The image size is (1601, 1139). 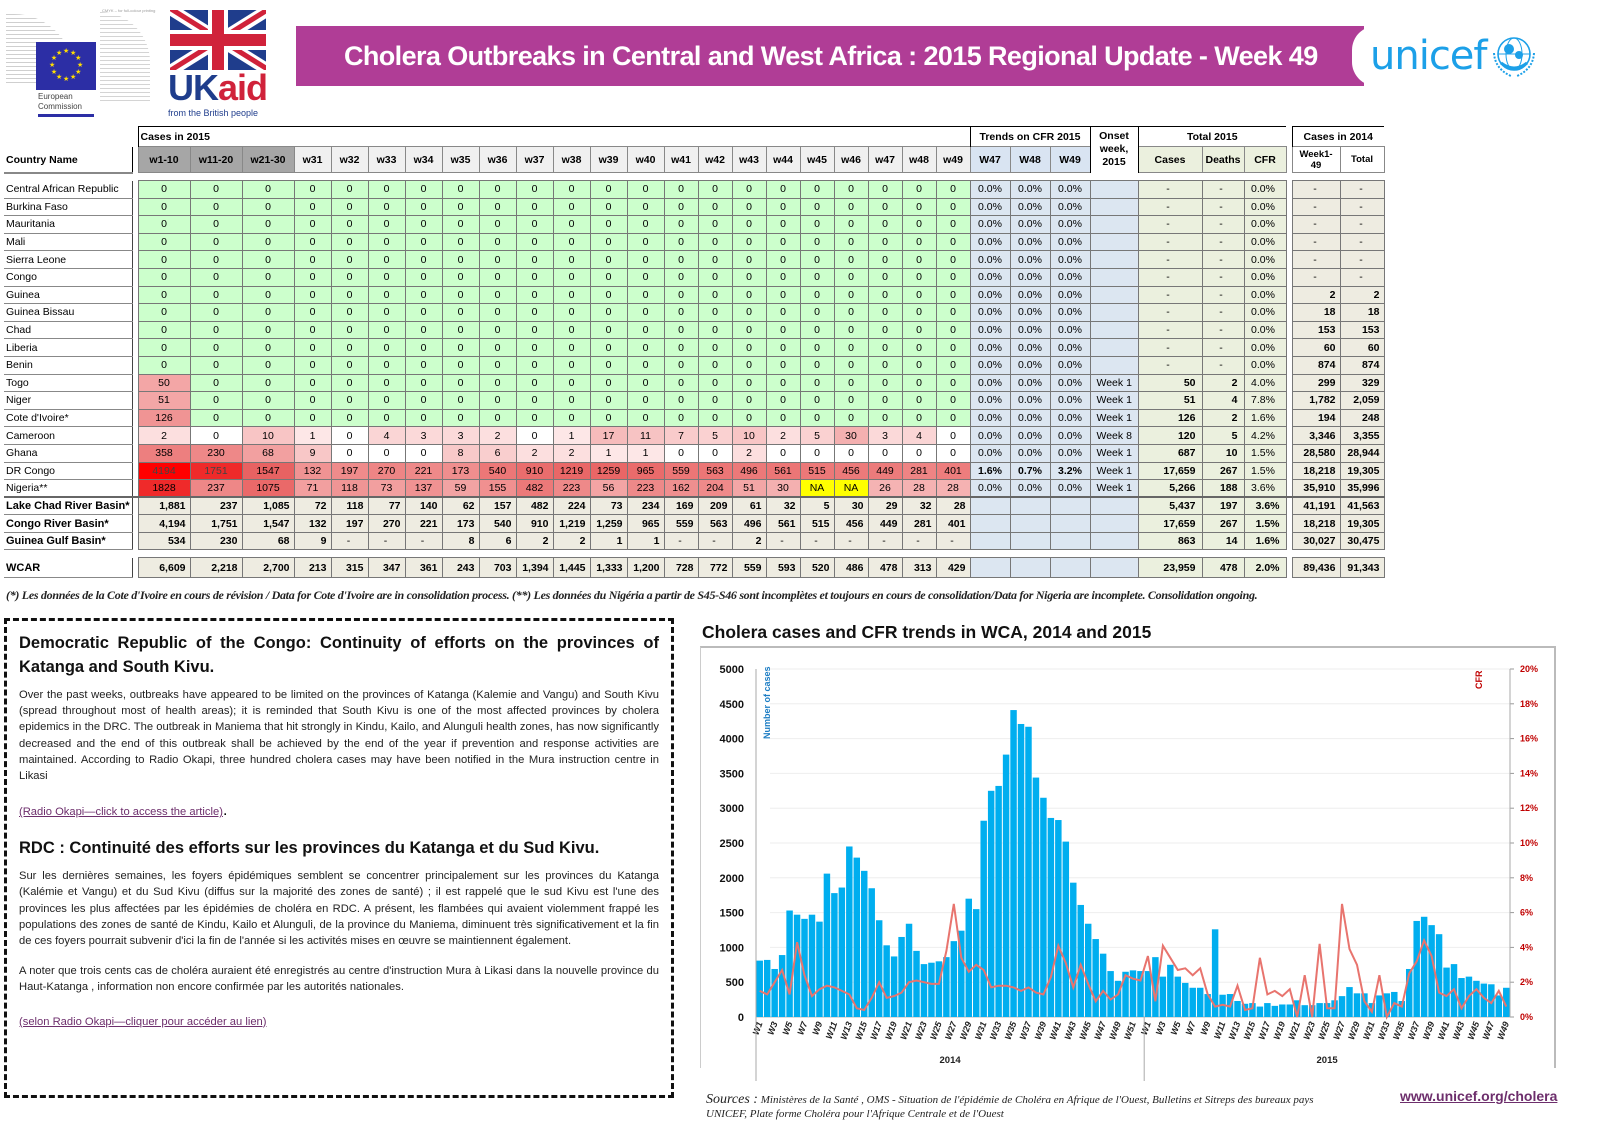 What do you see at coordinates (68, 189) in the screenshot?
I see `country-name: Central African Republic` at bounding box center [68, 189].